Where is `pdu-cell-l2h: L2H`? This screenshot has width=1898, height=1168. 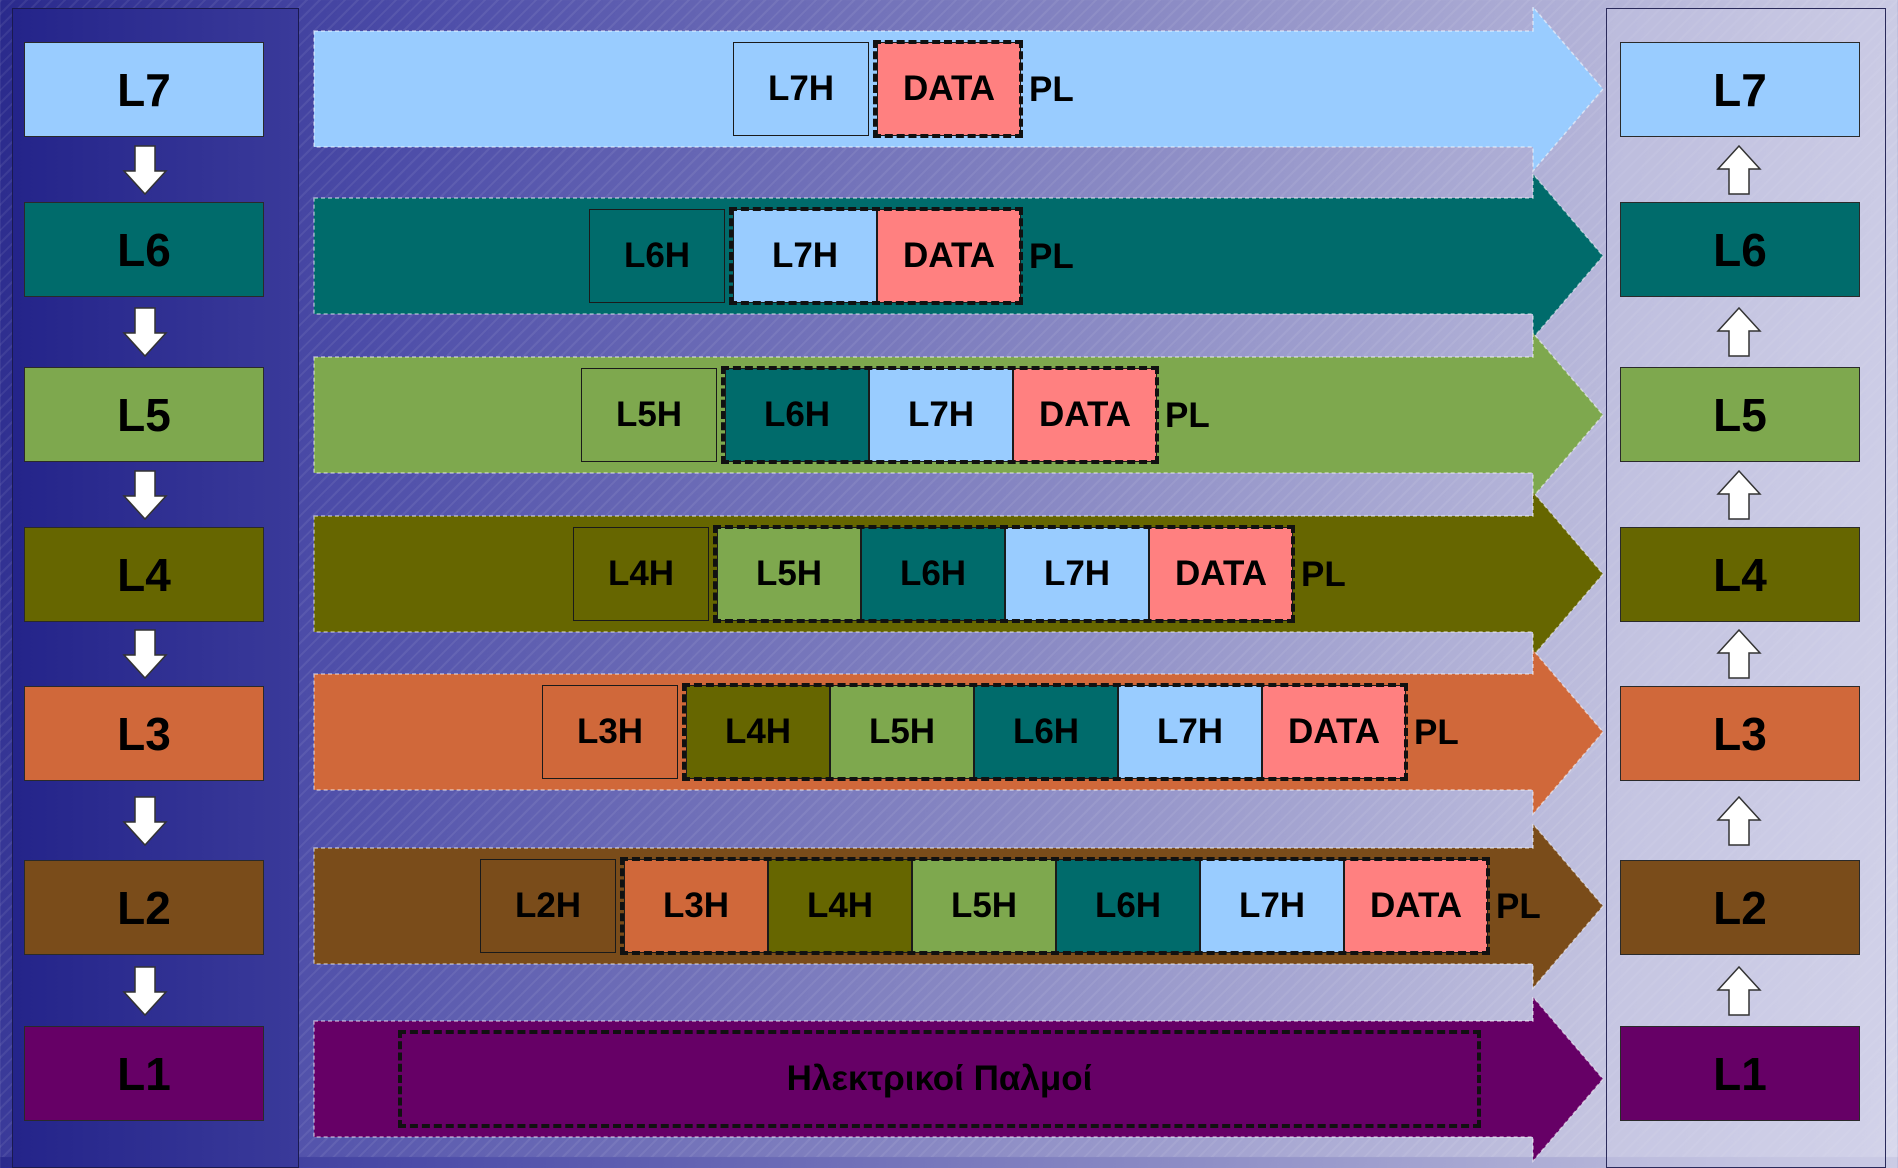
pdu-cell-l2h: L2H is located at coordinates (548, 906).